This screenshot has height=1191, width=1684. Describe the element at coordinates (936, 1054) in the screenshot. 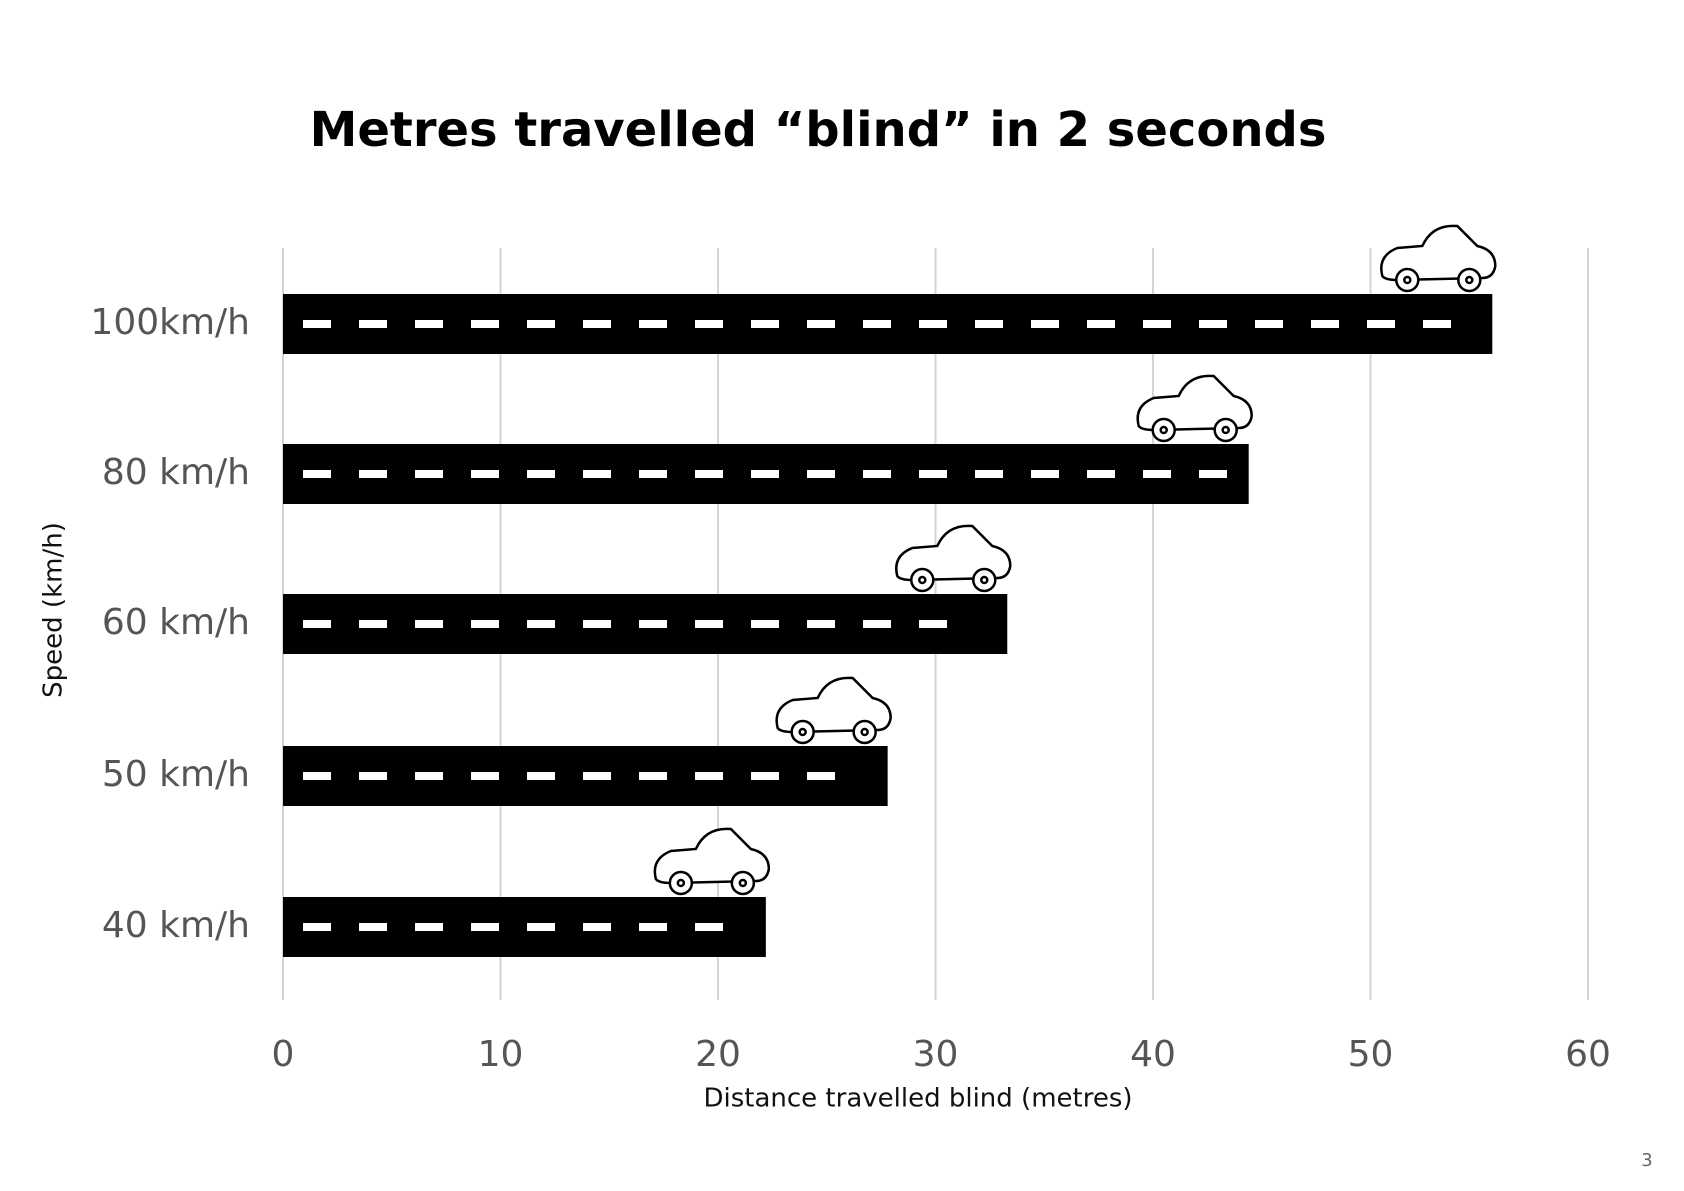

I see `x-tick-label: 30` at that location.